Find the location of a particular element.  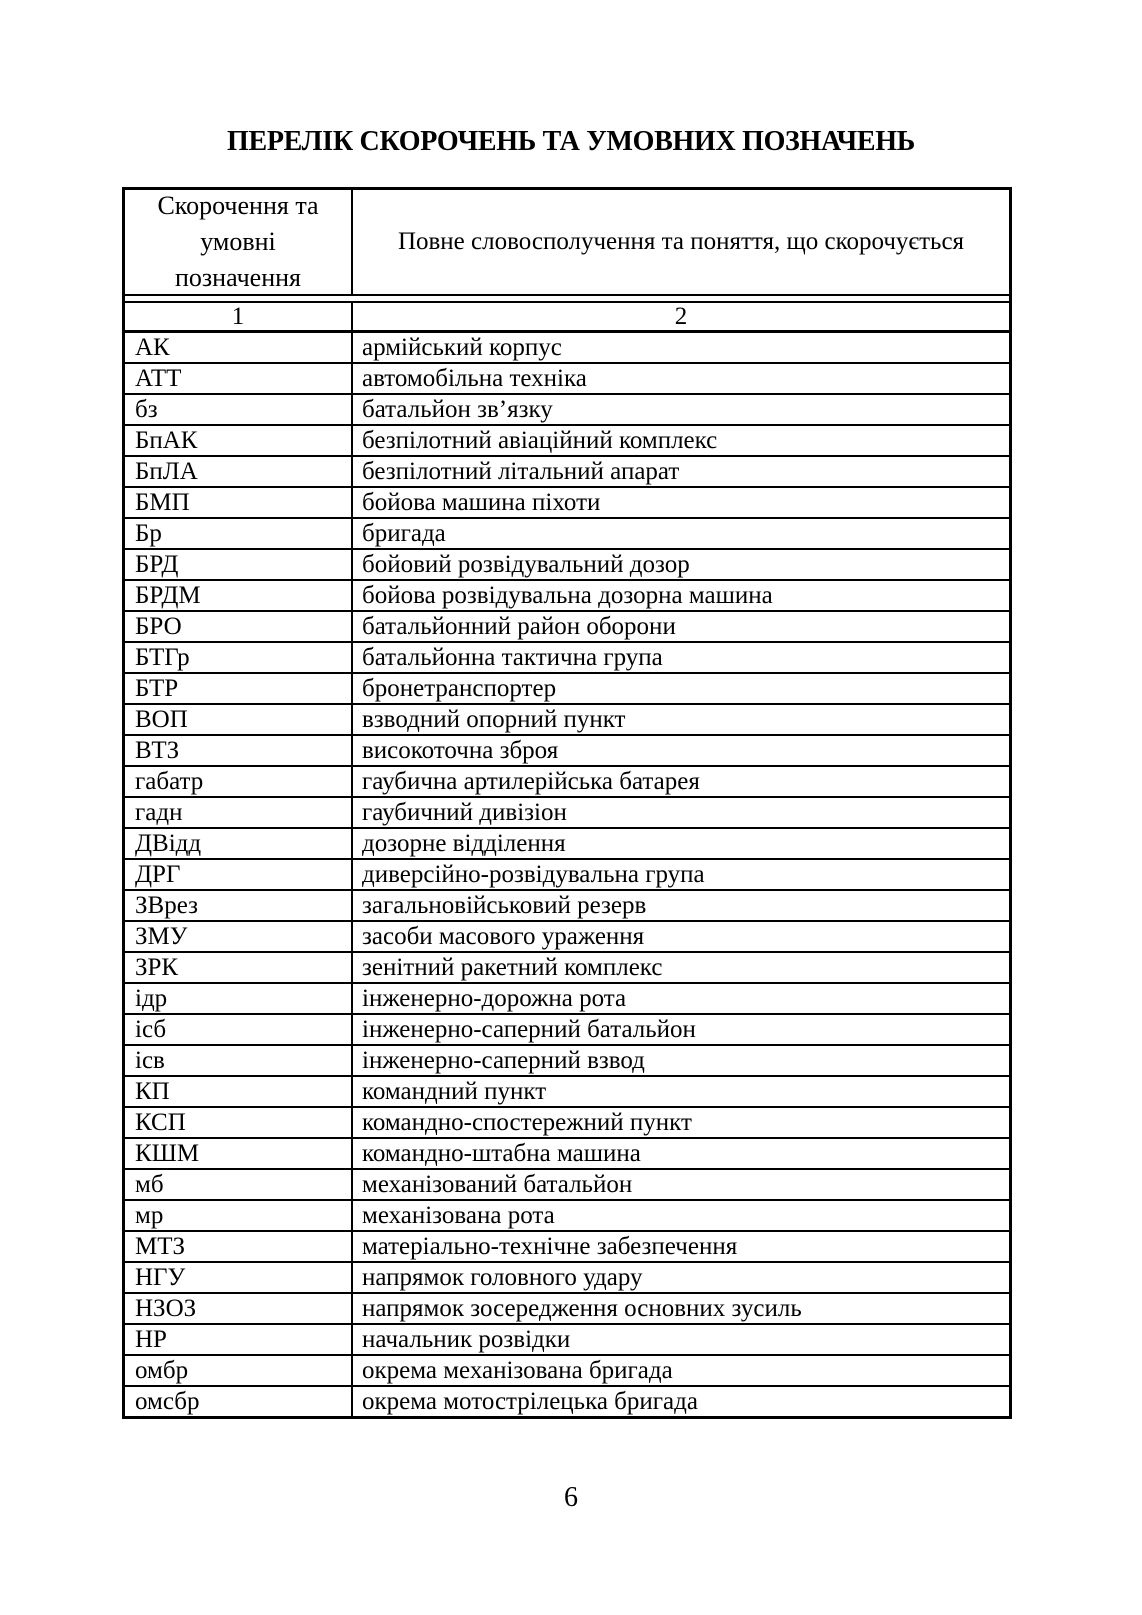

table-row: БРД бойовий розвідувальний дозор is located at coordinates (567, 565).